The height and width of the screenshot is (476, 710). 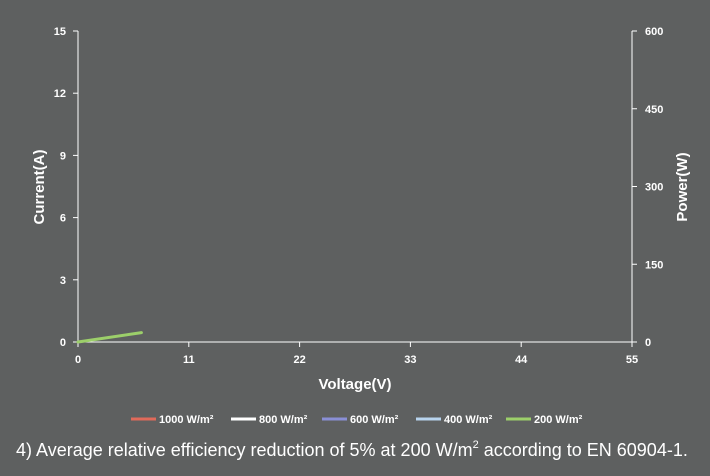 What do you see at coordinates (654, 32) in the screenshot?
I see `y-right-tick-label: 600` at bounding box center [654, 32].